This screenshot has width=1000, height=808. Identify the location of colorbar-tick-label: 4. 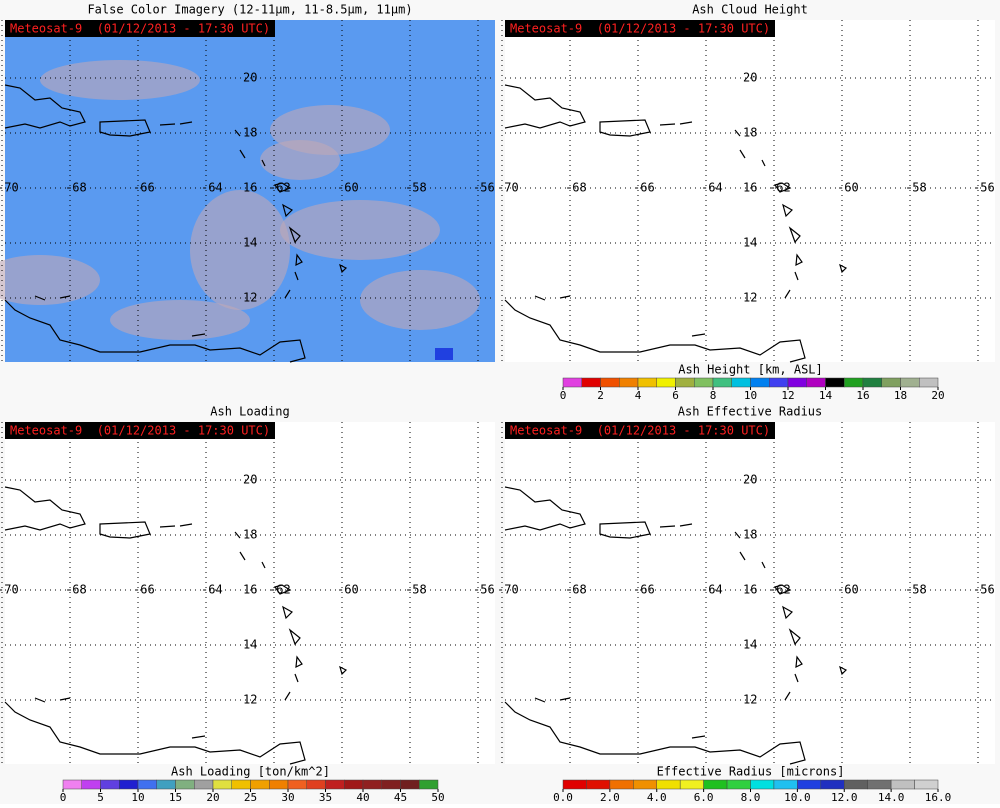
(638, 395).